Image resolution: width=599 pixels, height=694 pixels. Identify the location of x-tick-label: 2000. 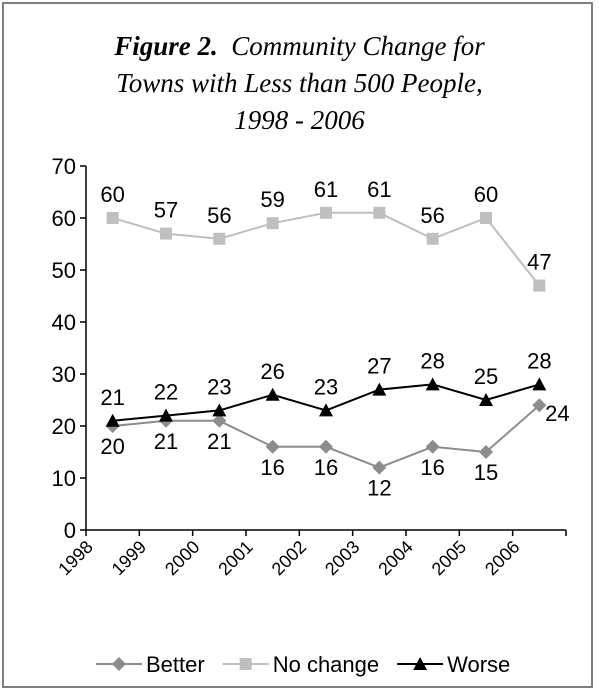
(182, 558).